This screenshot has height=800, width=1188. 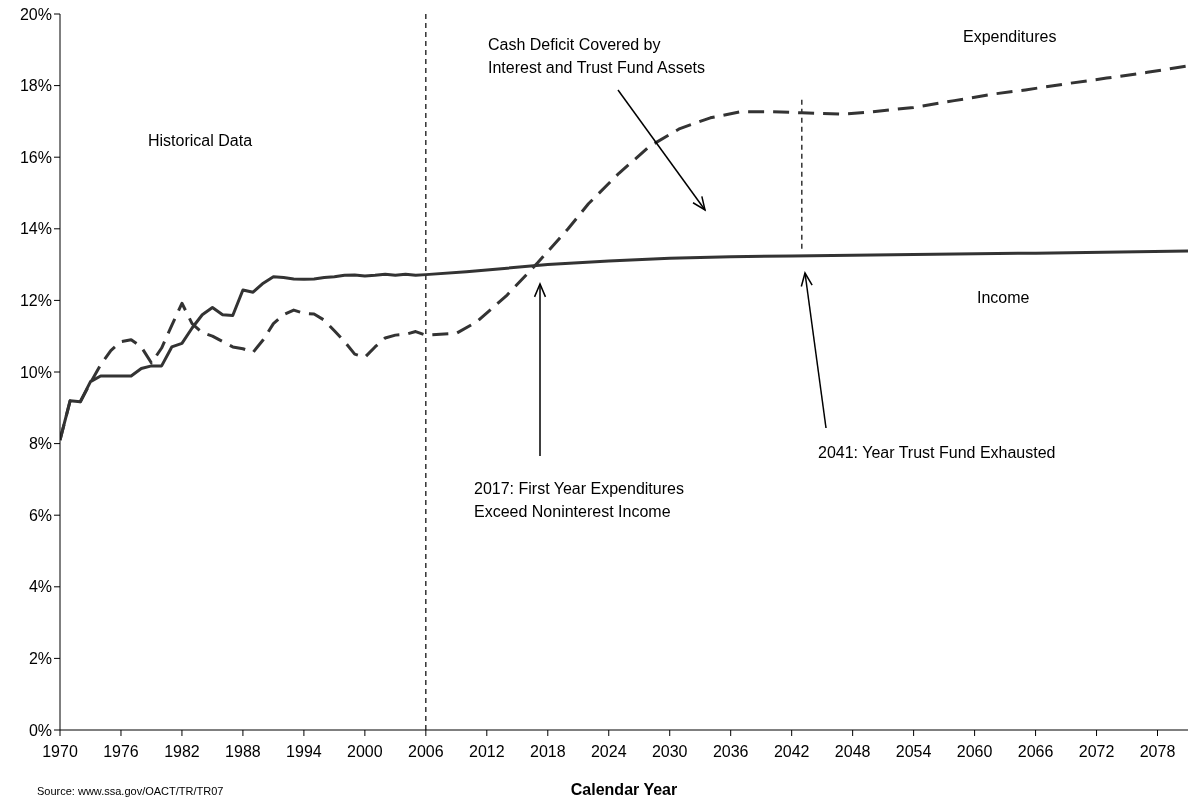 I want to click on y-tick-label: 0%, so click(x=40, y=730).